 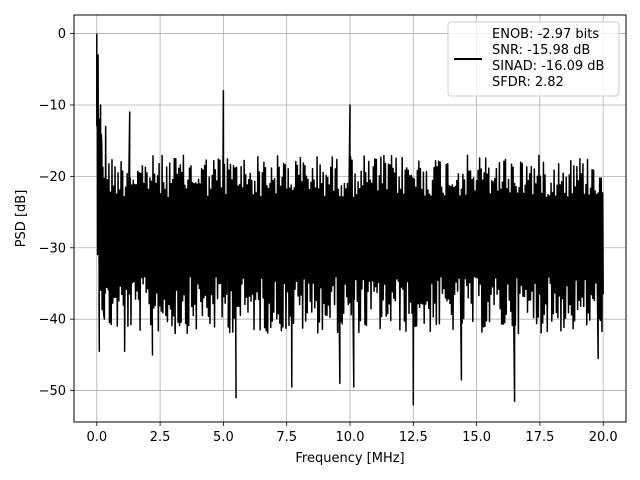 I want to click on x-axis-label: Frequency [MHz], so click(x=349, y=458).